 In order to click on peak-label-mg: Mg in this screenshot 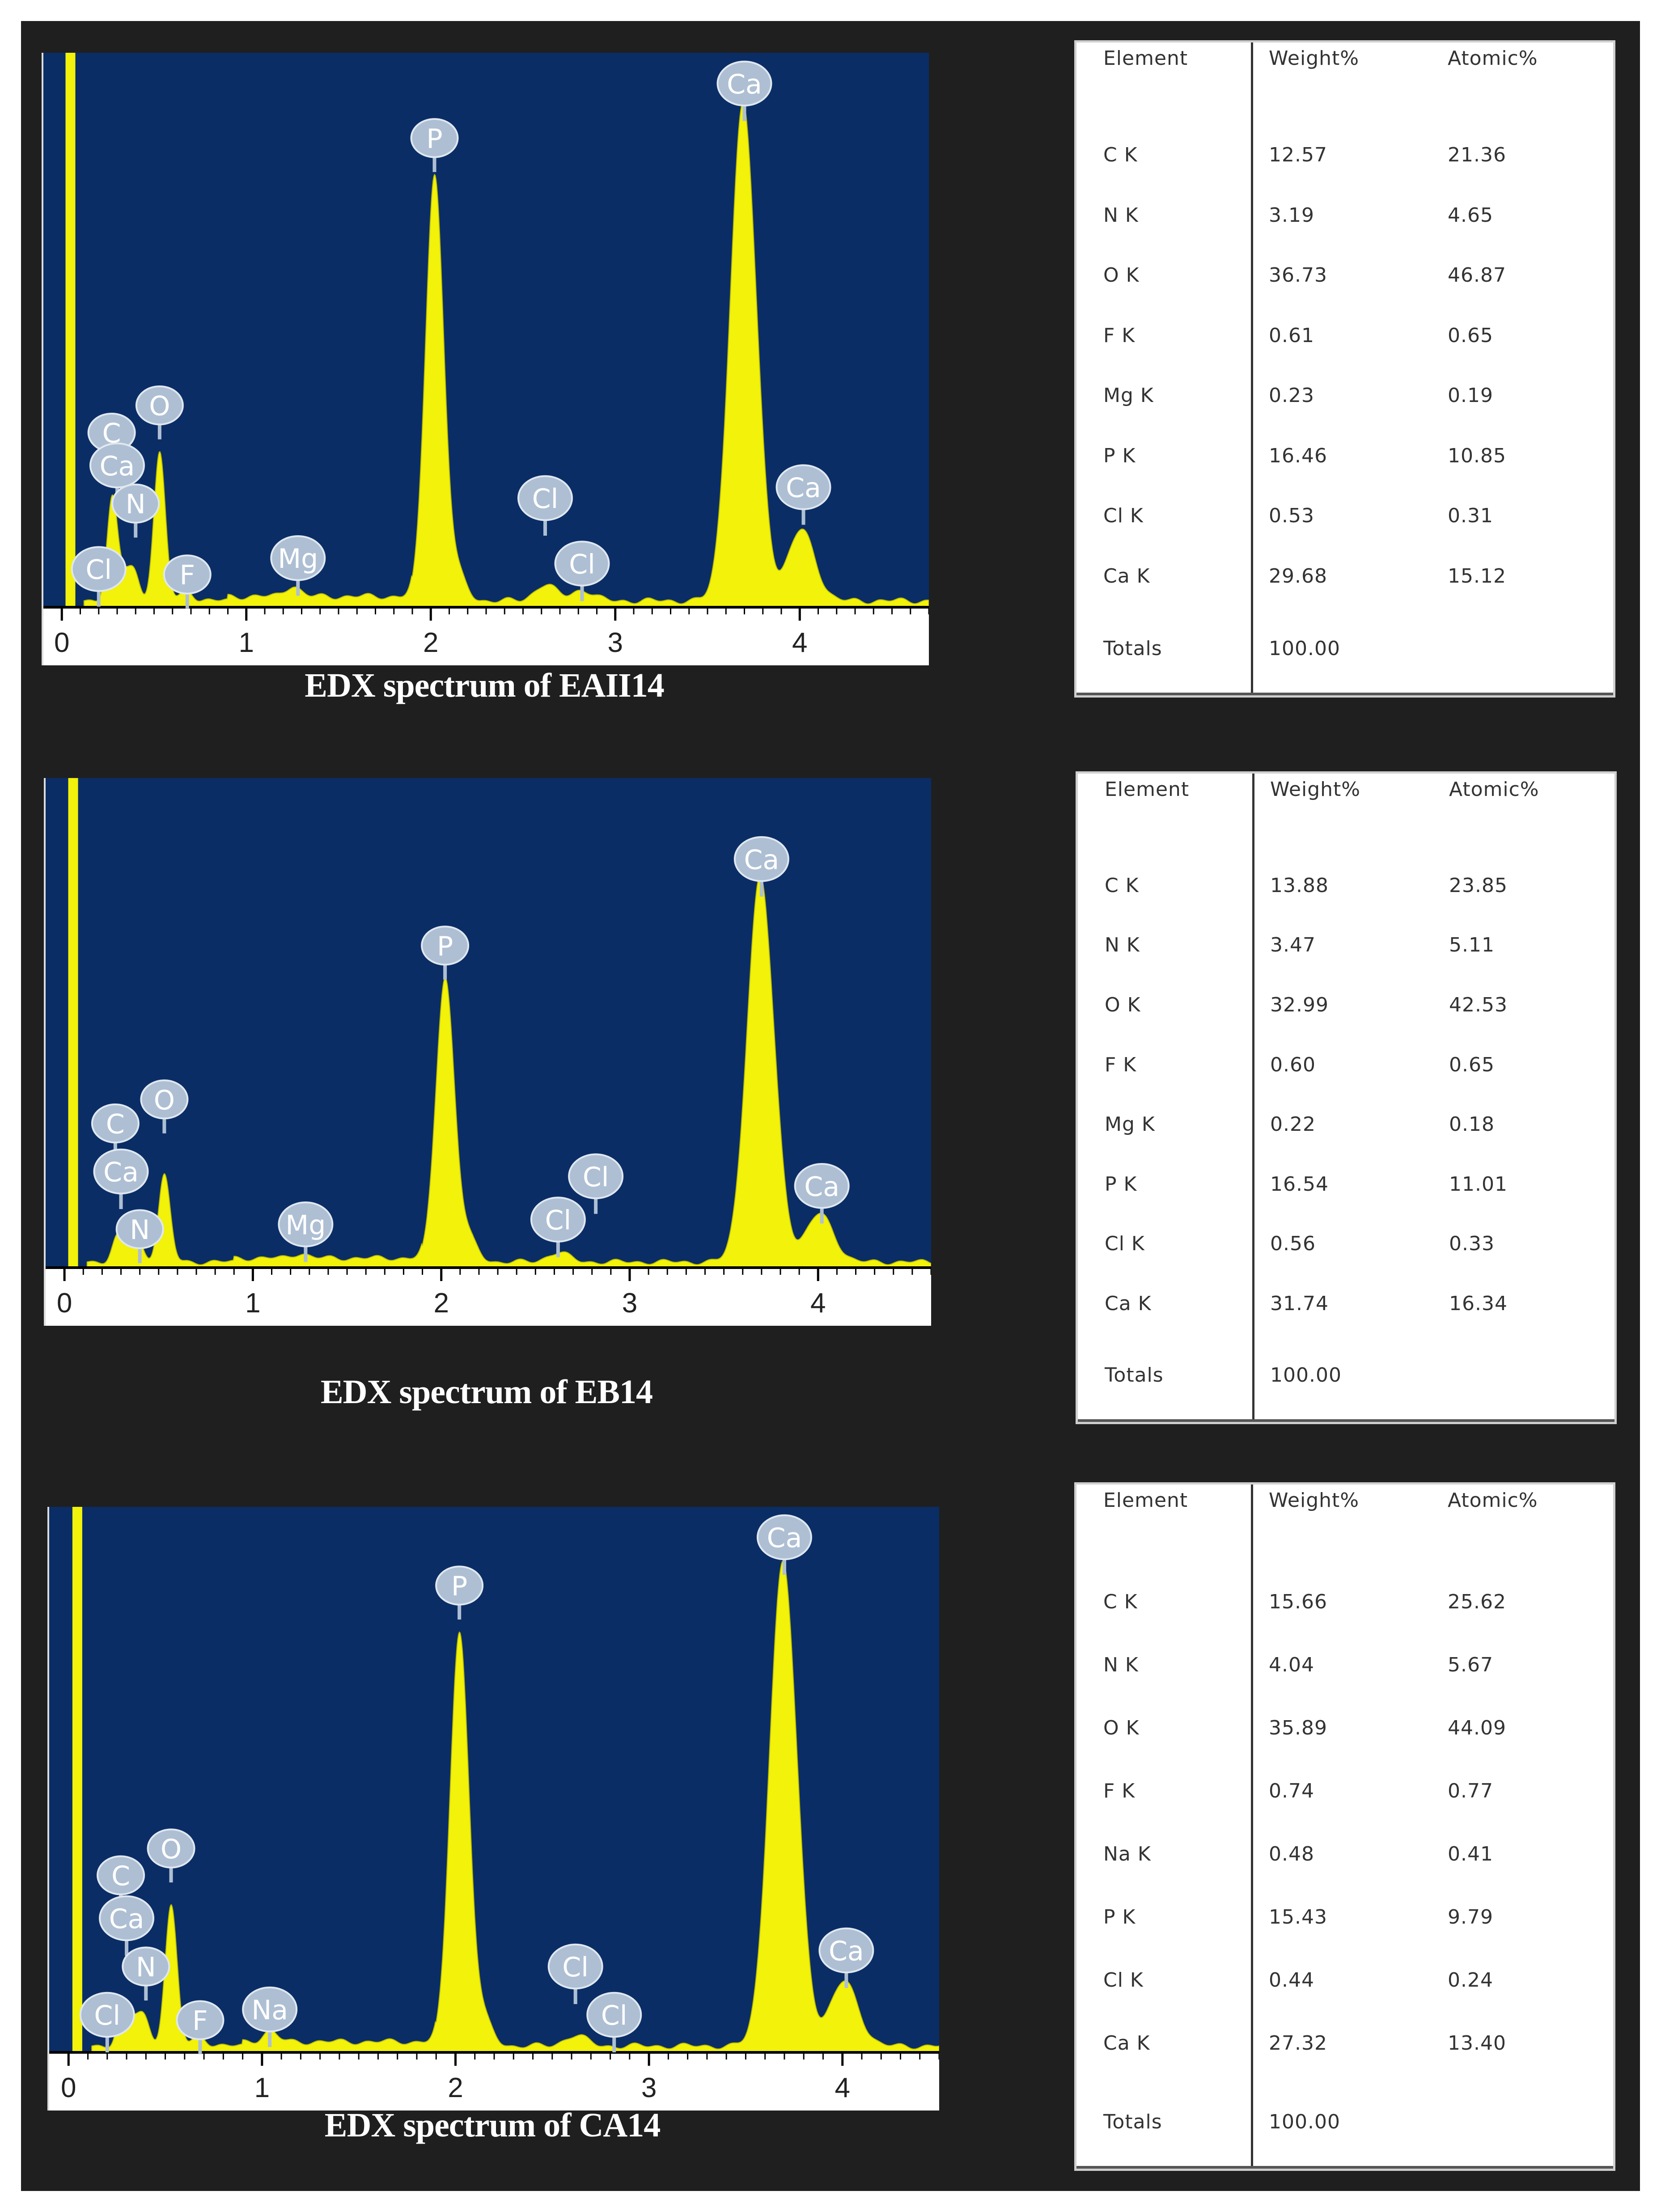, I will do `click(298, 565)`.